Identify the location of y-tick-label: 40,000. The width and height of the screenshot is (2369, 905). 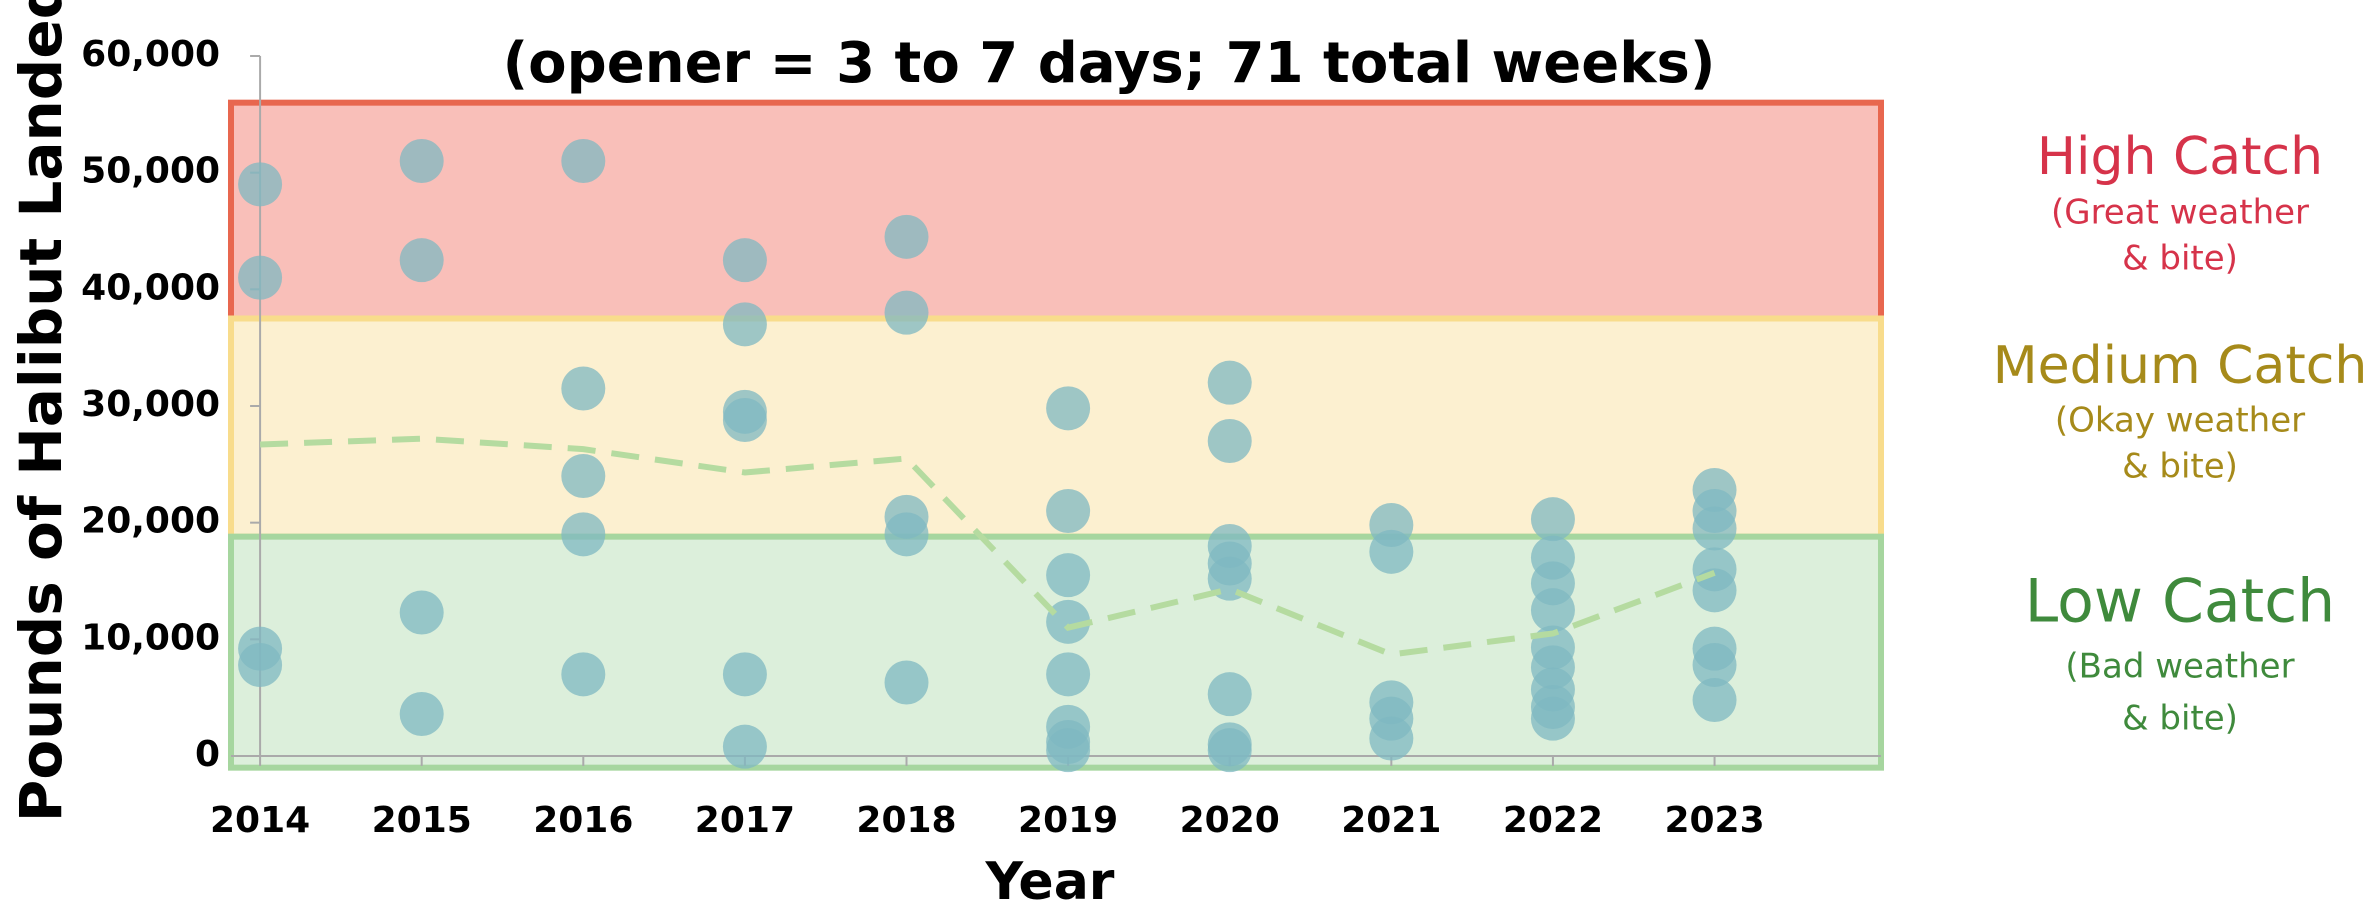
(150, 287).